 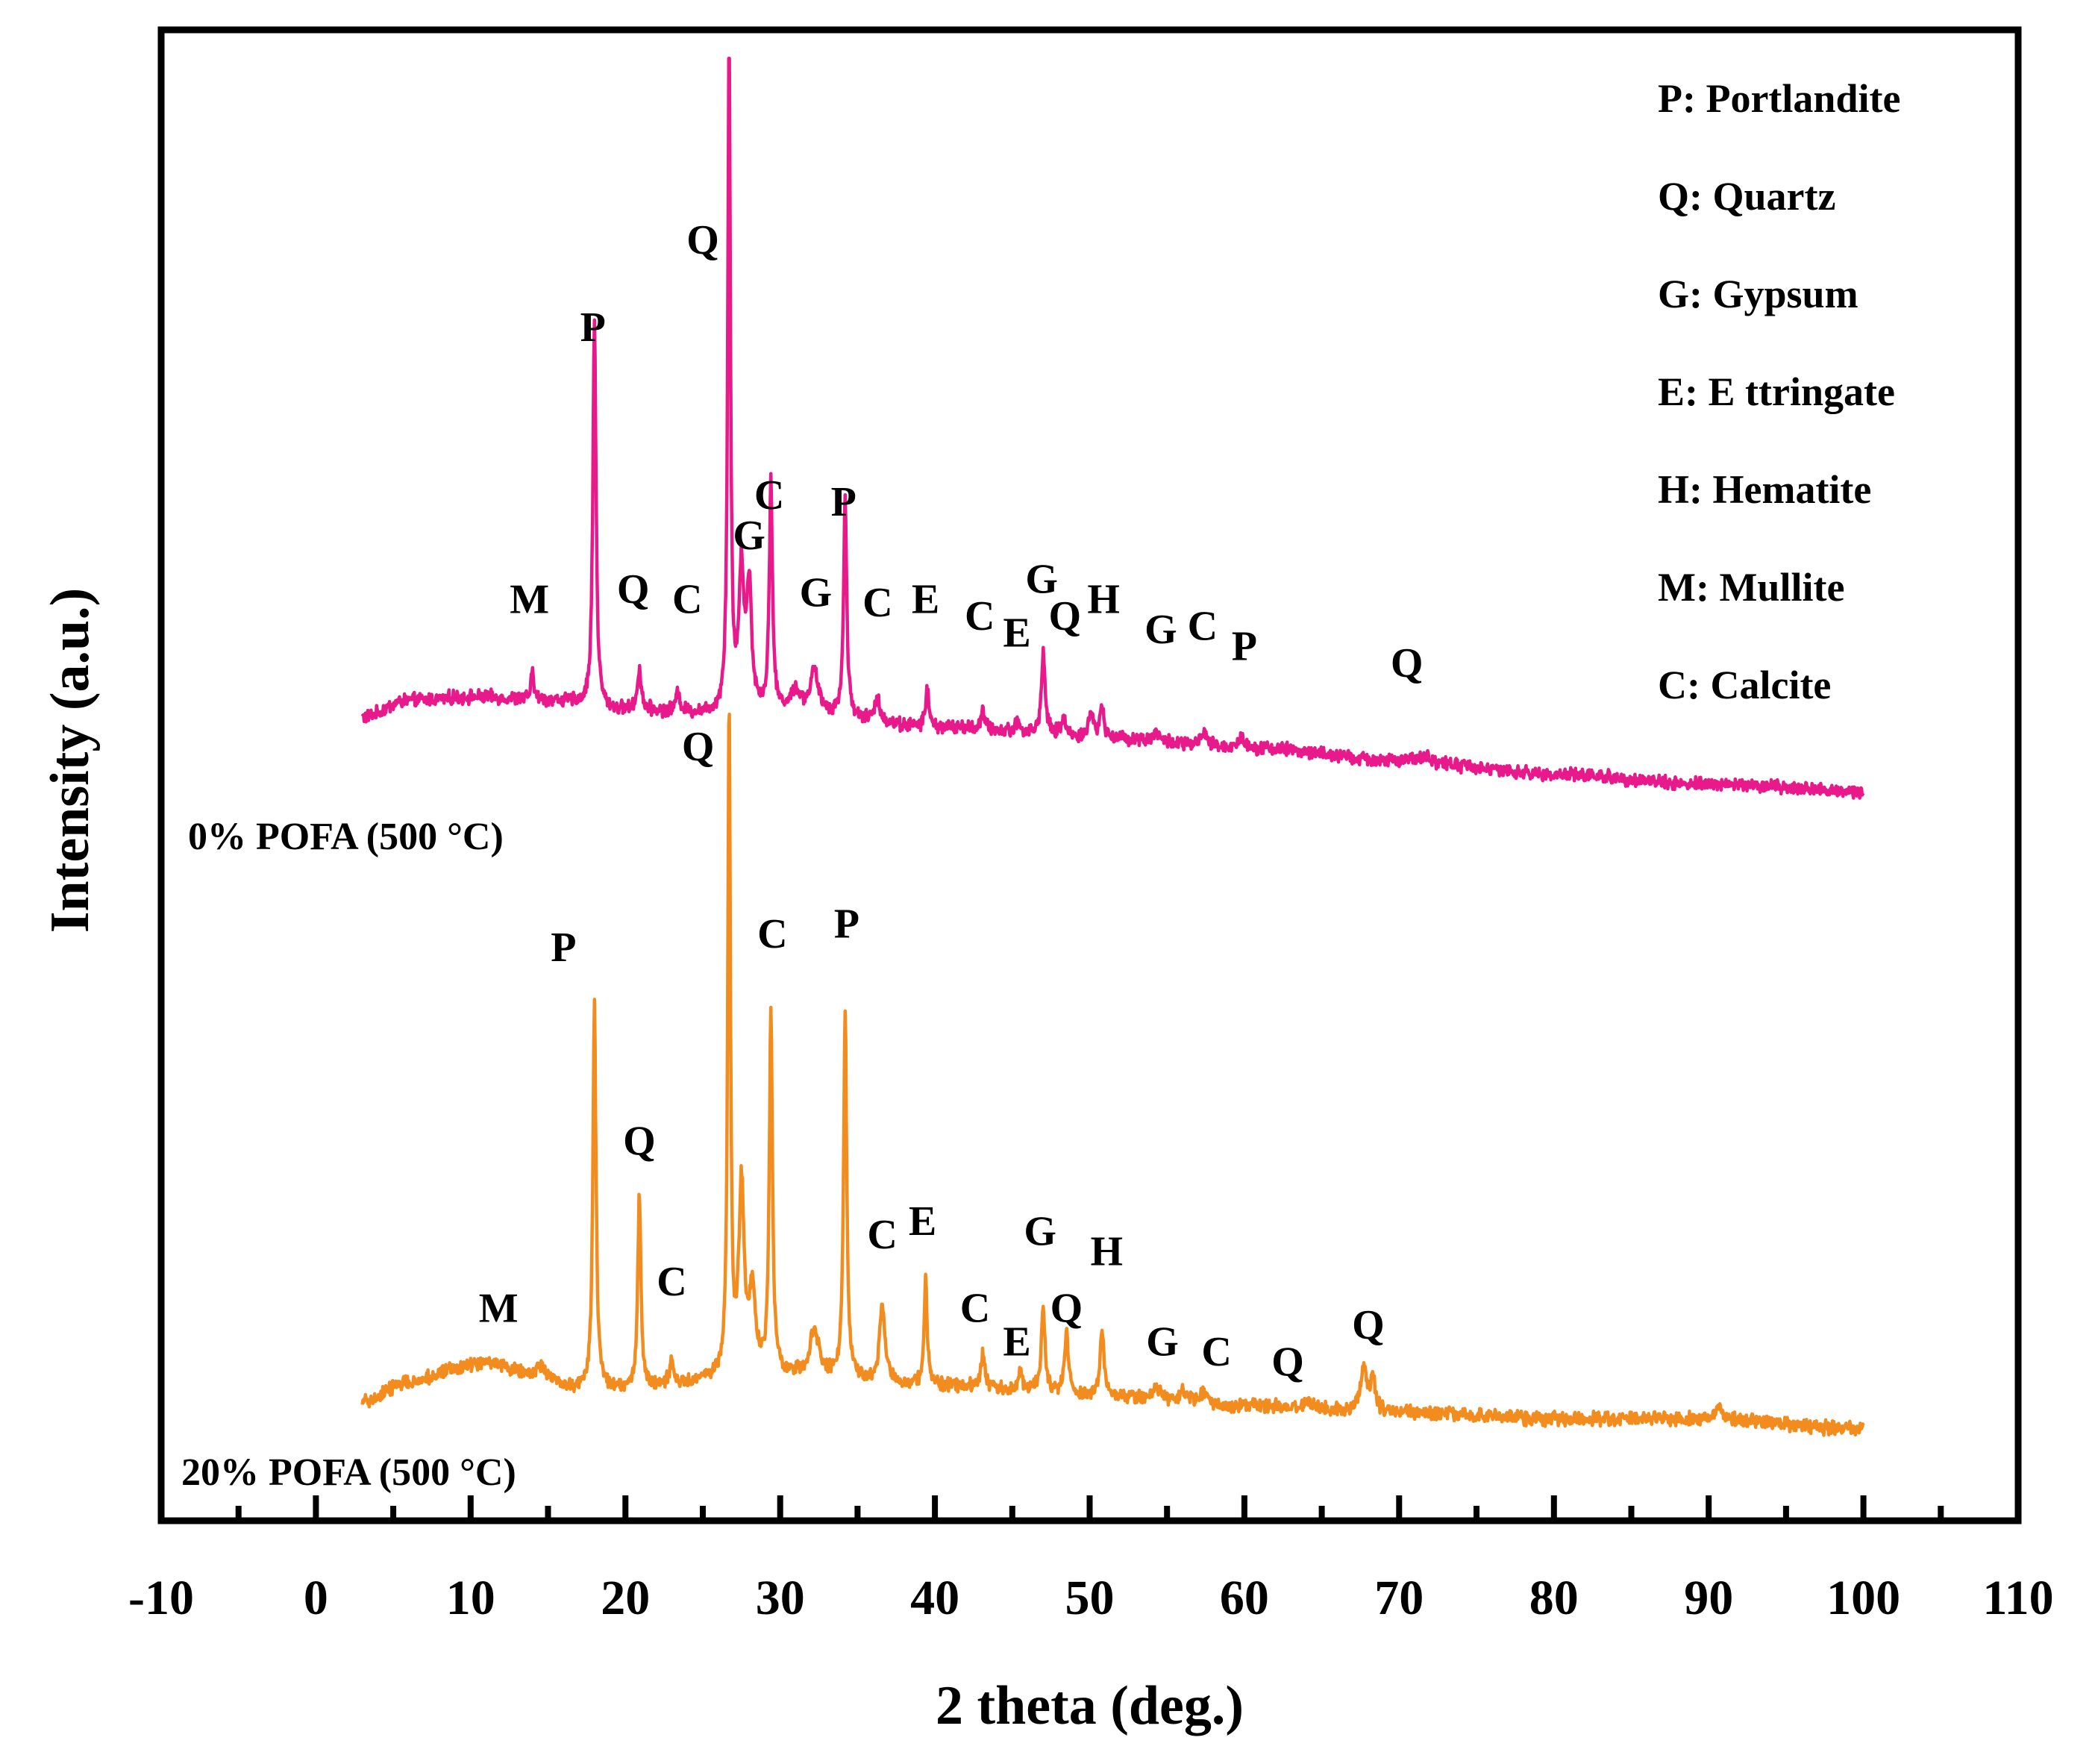 What do you see at coordinates (1368, 1325) in the screenshot?
I see `peak-label-1-17: Q` at bounding box center [1368, 1325].